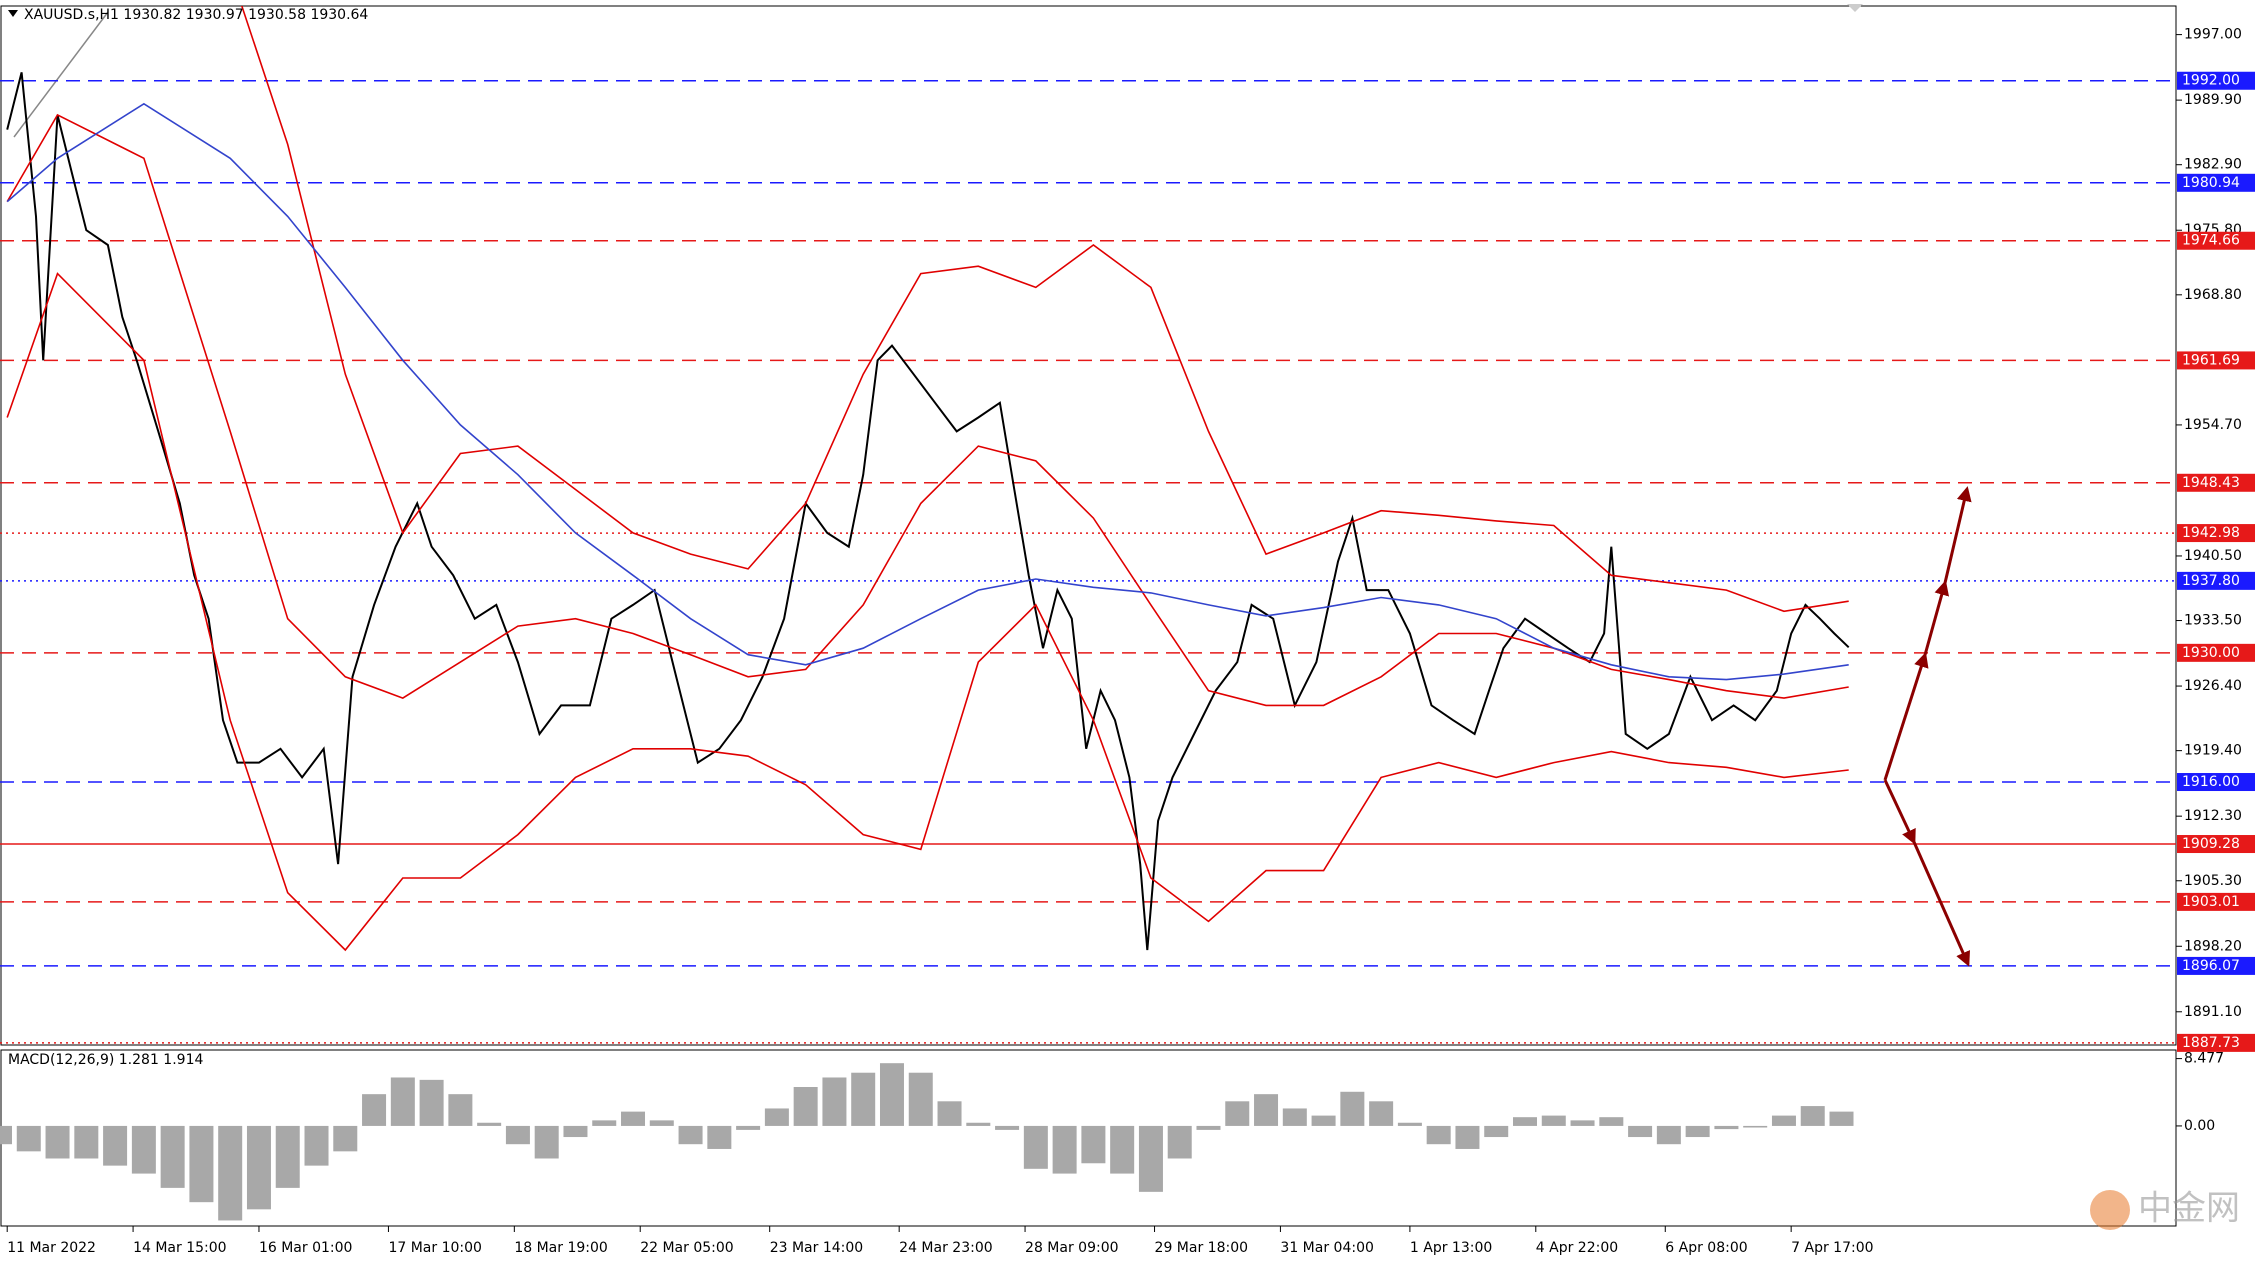 This screenshot has height=1264, width=2256. I want to click on macd-title: MACD(12,26,9) 1.281 1.914, so click(105, 1060).